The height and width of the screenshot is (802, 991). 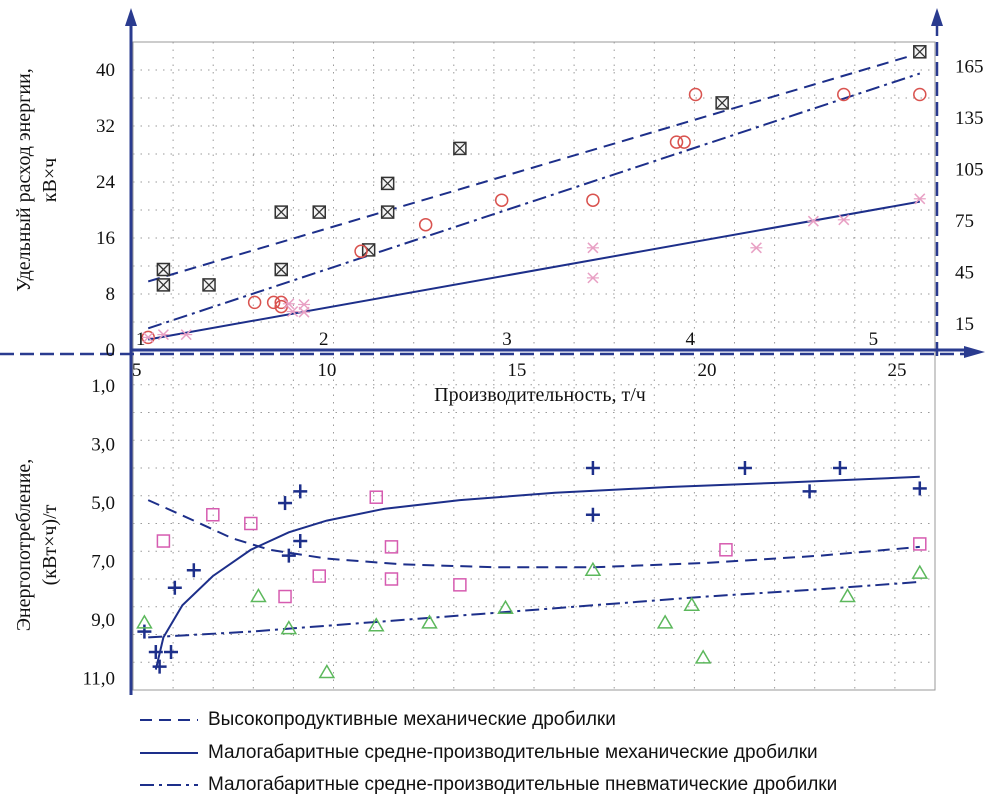 What do you see at coordinates (324, 339) in the screenshot?
I see `secondary-x-tick-label: 2` at bounding box center [324, 339].